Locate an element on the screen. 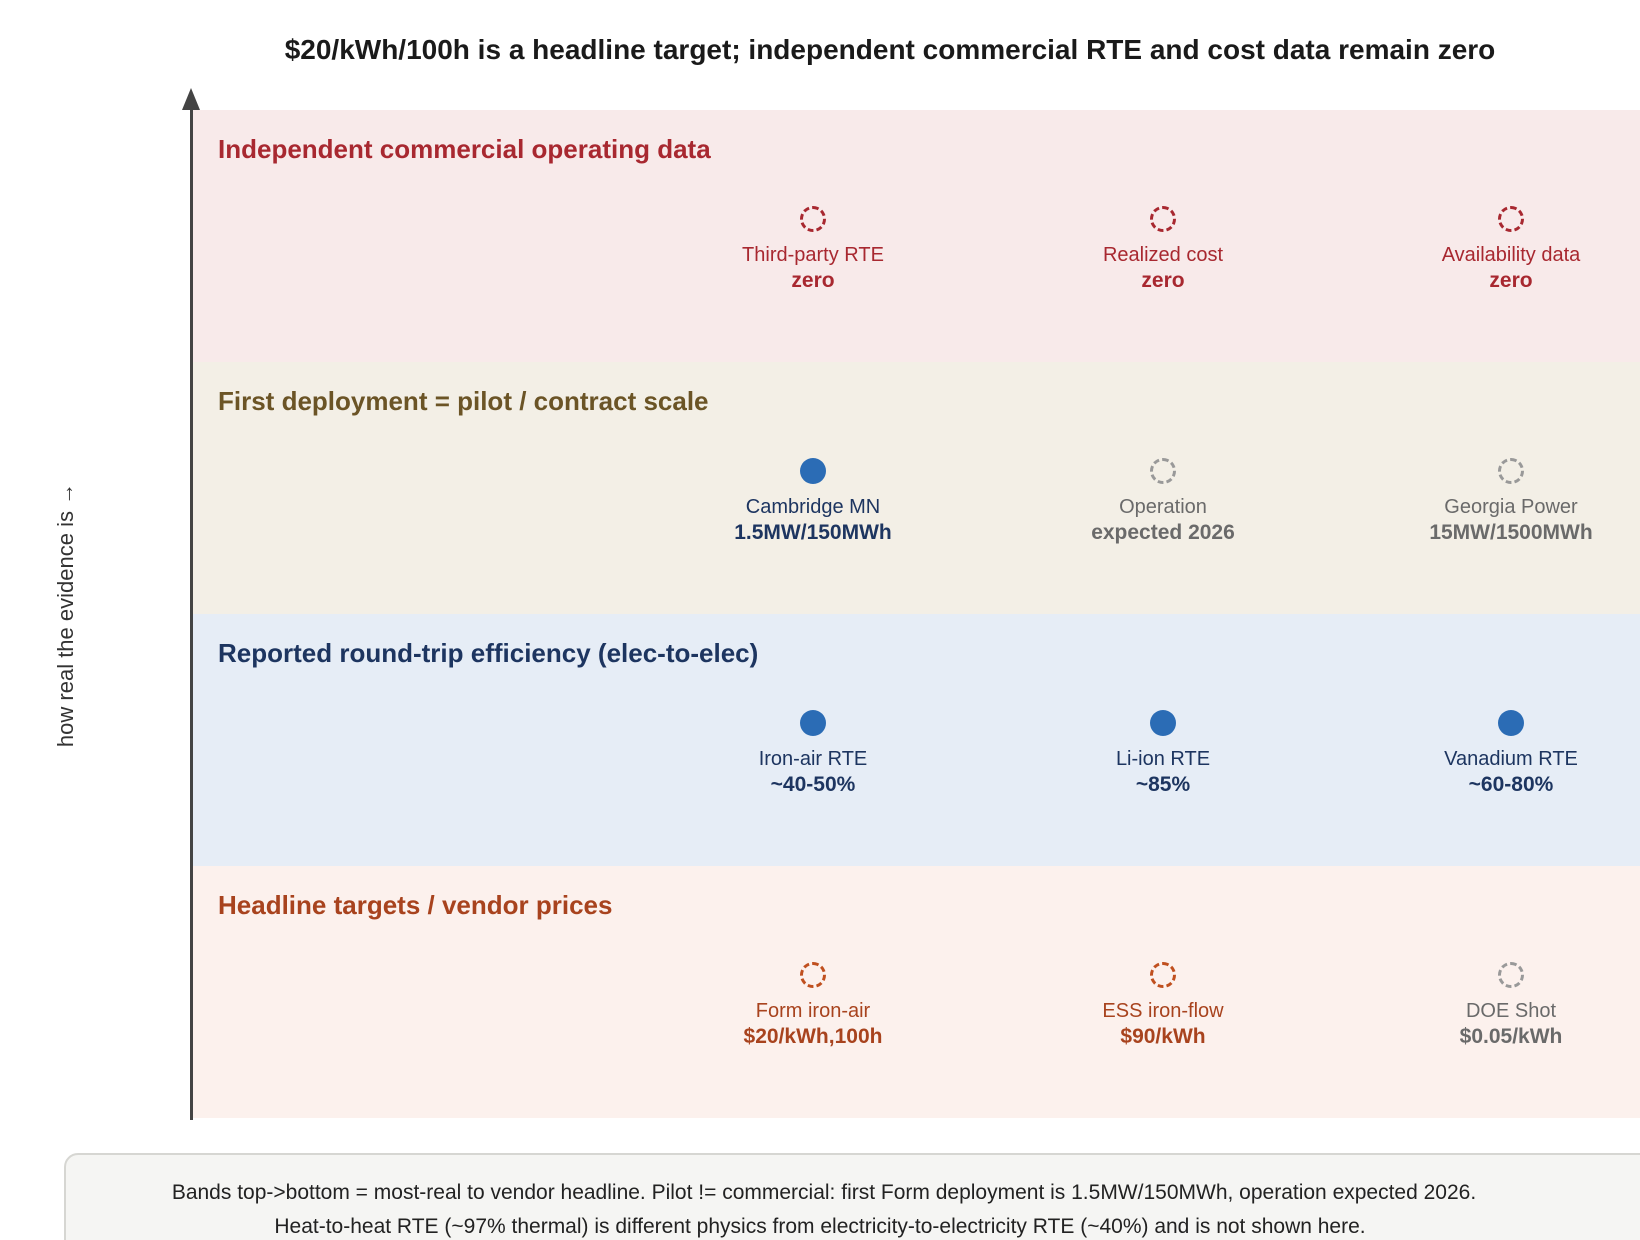 The image size is (1640, 1240). y-axis-arrow-icon is located at coordinates (191, 99).